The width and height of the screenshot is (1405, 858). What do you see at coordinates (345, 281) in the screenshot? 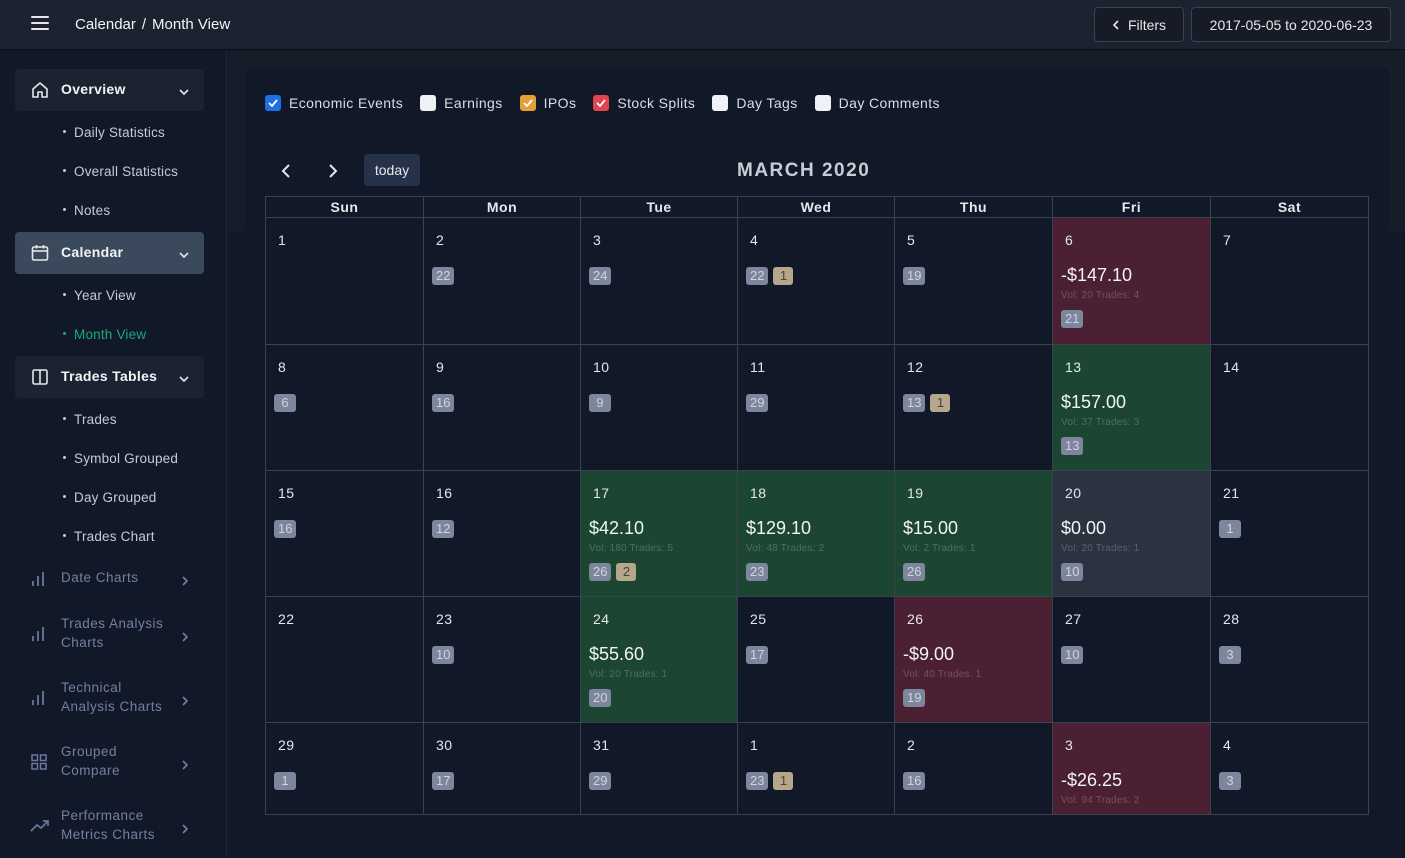
I see `calendar-day-cell: 1` at bounding box center [345, 281].